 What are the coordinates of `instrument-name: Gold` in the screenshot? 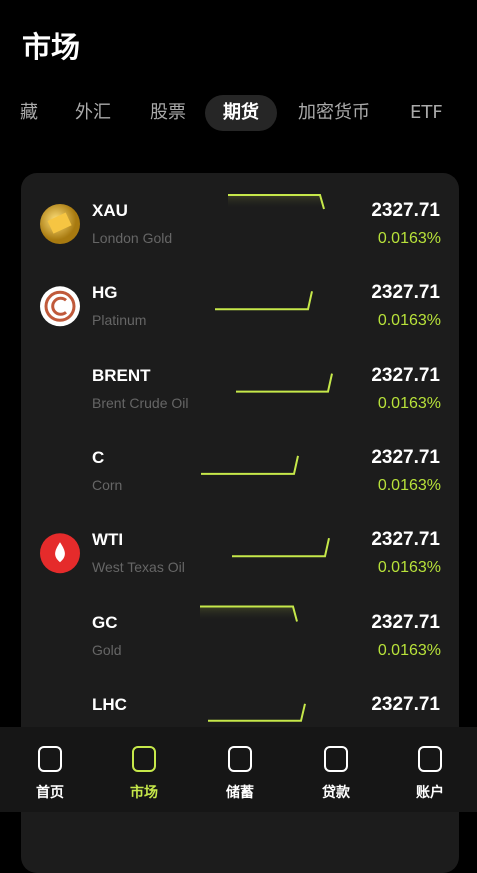 It's located at (107, 649).